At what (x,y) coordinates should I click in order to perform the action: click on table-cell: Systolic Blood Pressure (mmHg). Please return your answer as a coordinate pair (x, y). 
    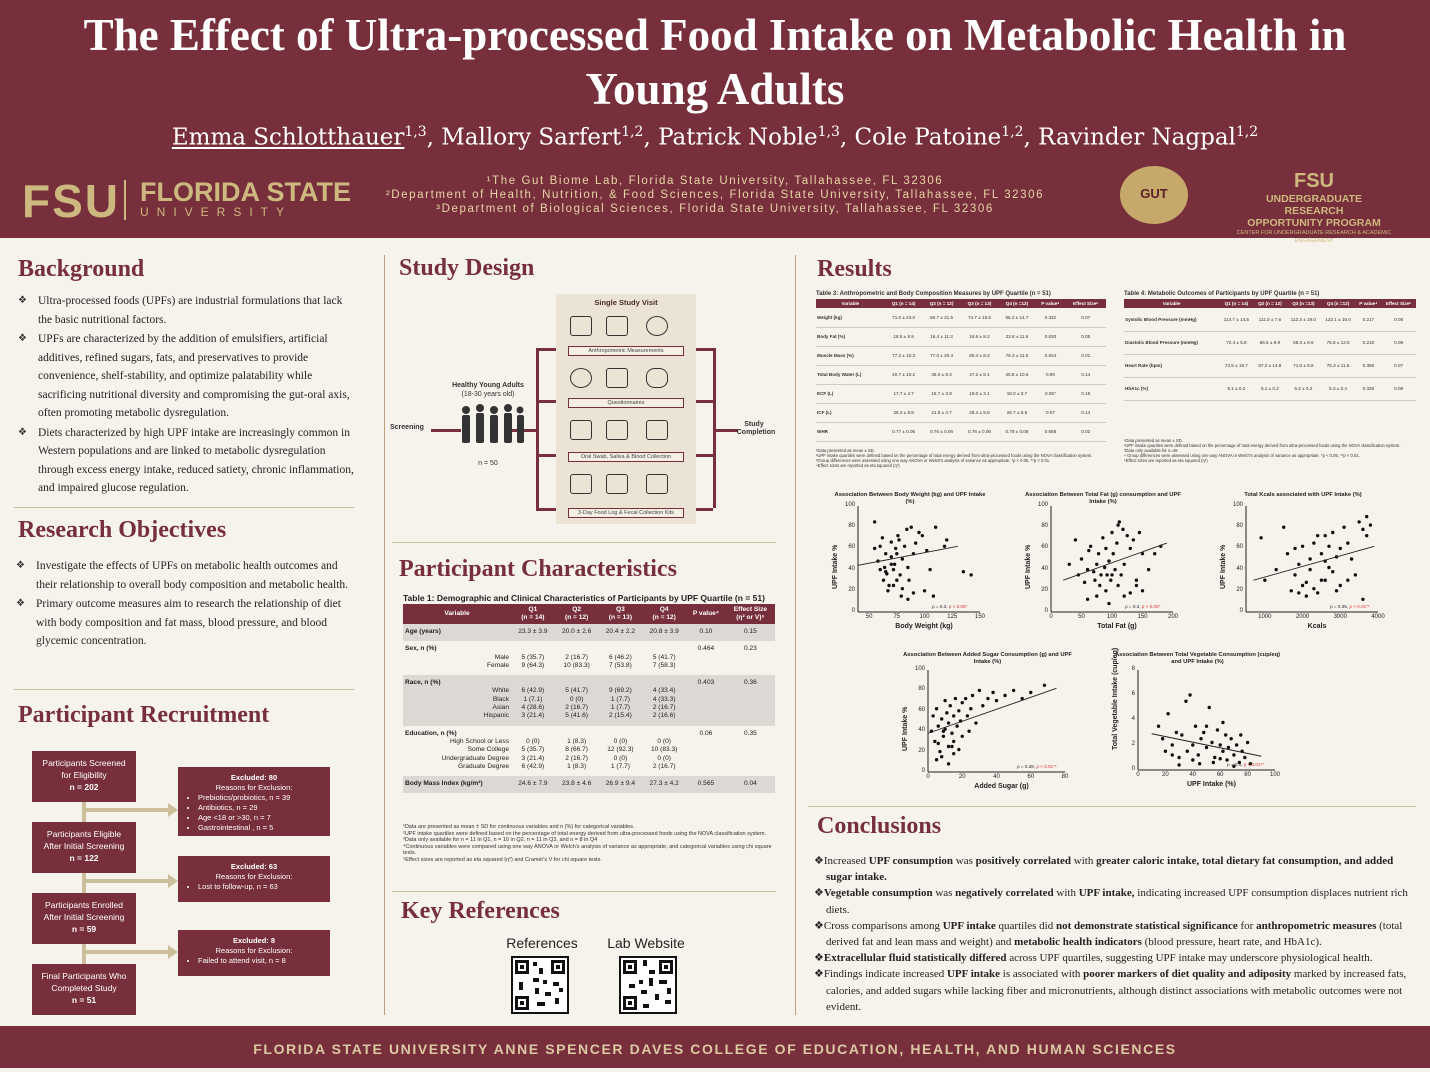
    Looking at the image, I should click on (1172, 320).